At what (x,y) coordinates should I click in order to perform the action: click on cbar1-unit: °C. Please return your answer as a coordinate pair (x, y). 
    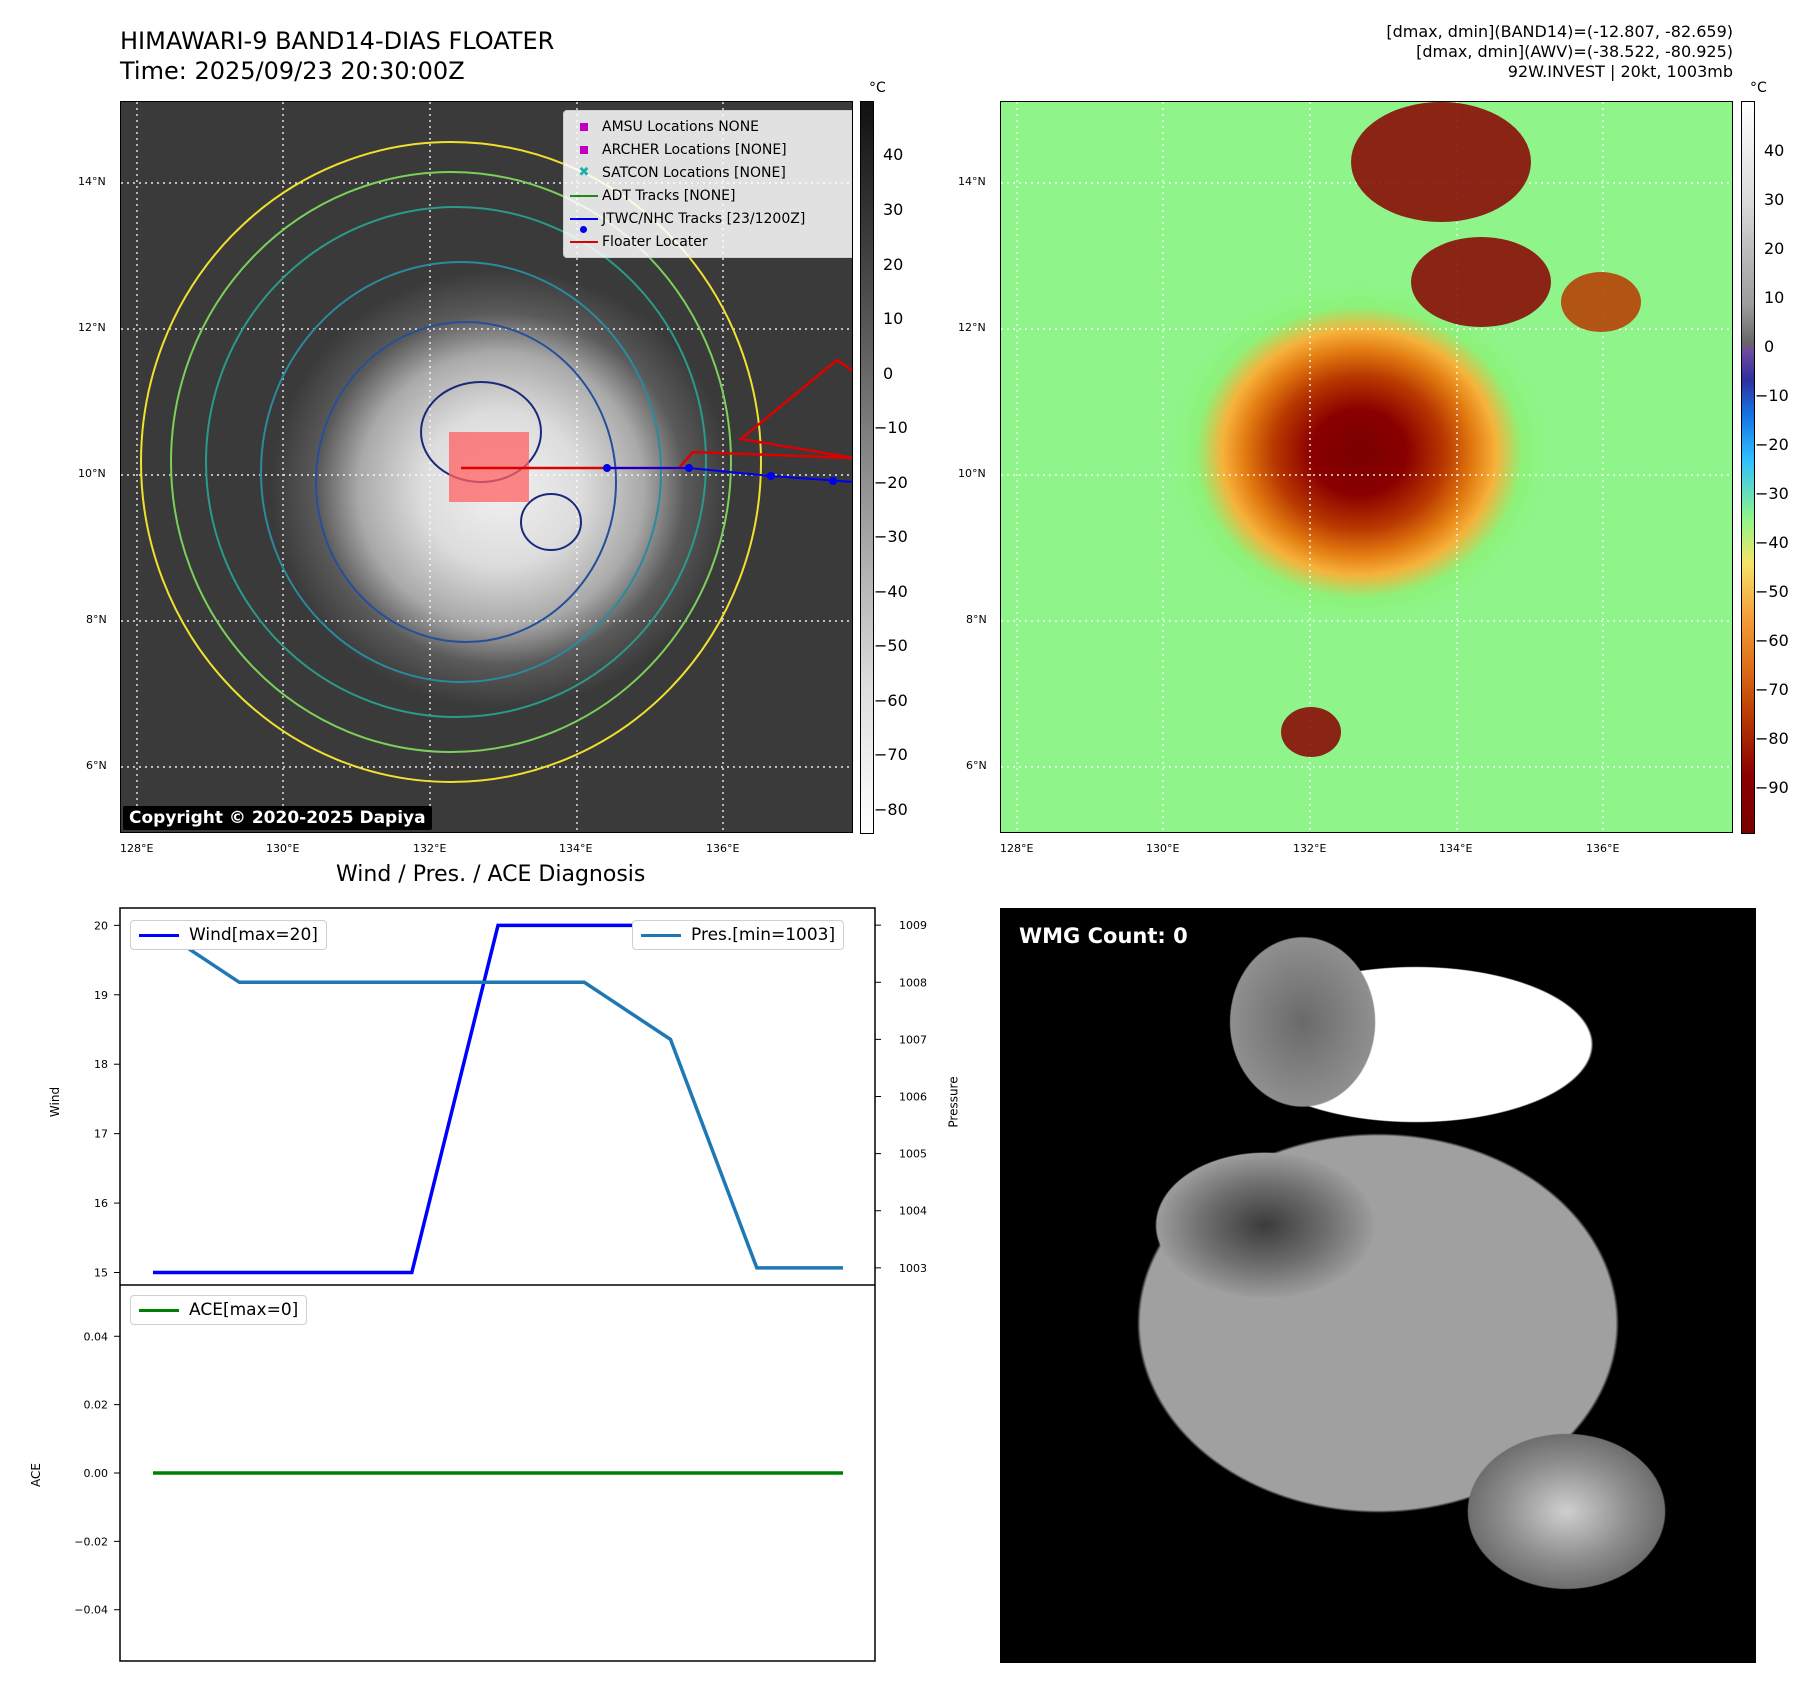
    Looking at the image, I should click on (877, 88).